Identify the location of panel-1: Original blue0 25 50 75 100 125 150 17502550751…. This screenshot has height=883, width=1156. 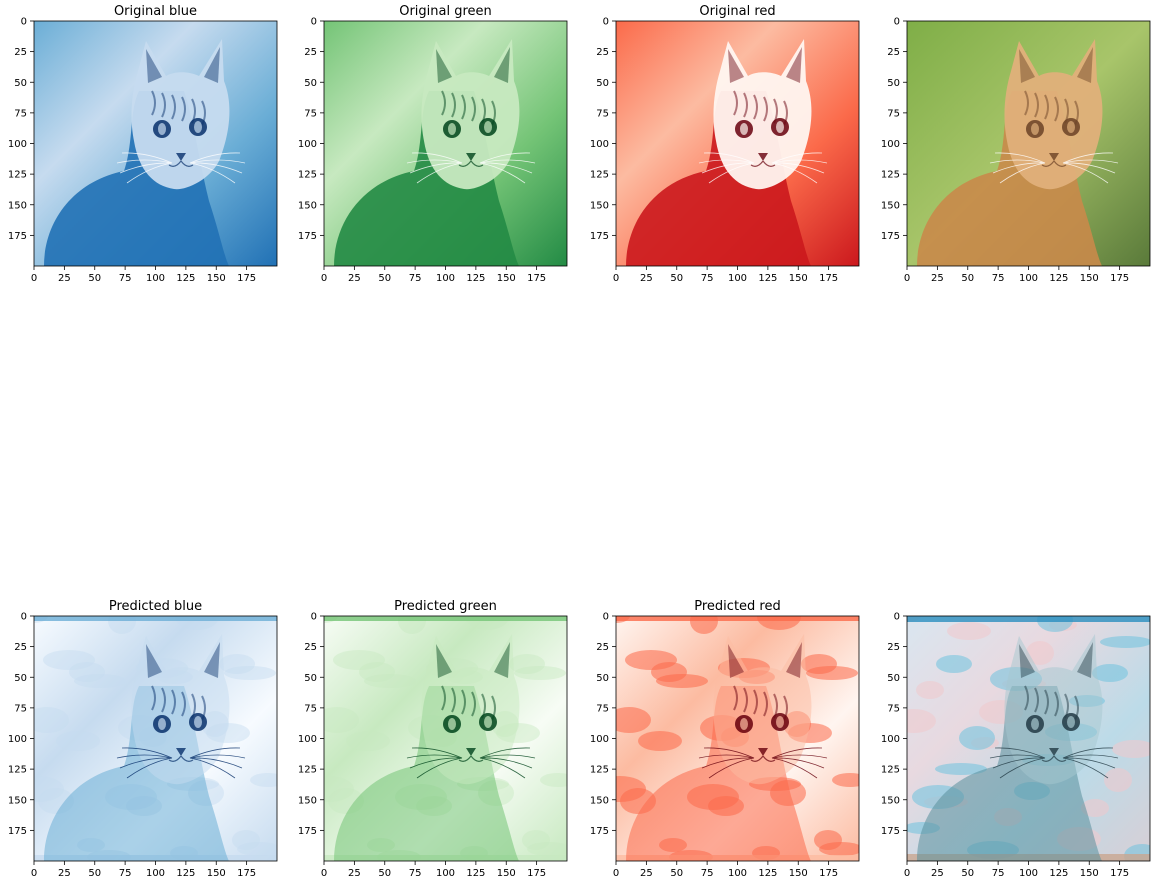
(142, 144).